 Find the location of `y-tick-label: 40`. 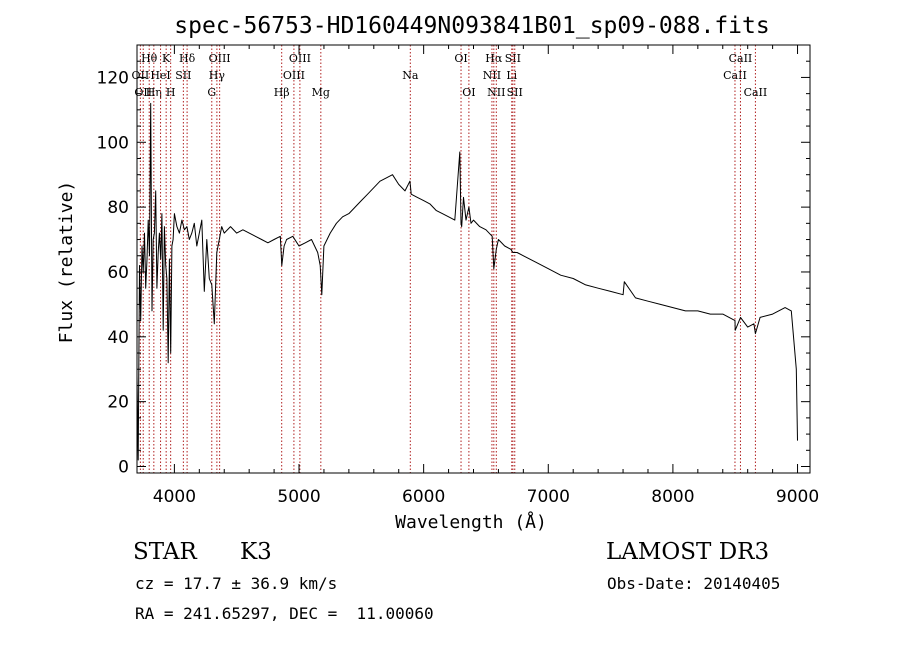

y-tick-label: 40 is located at coordinates (118, 338).